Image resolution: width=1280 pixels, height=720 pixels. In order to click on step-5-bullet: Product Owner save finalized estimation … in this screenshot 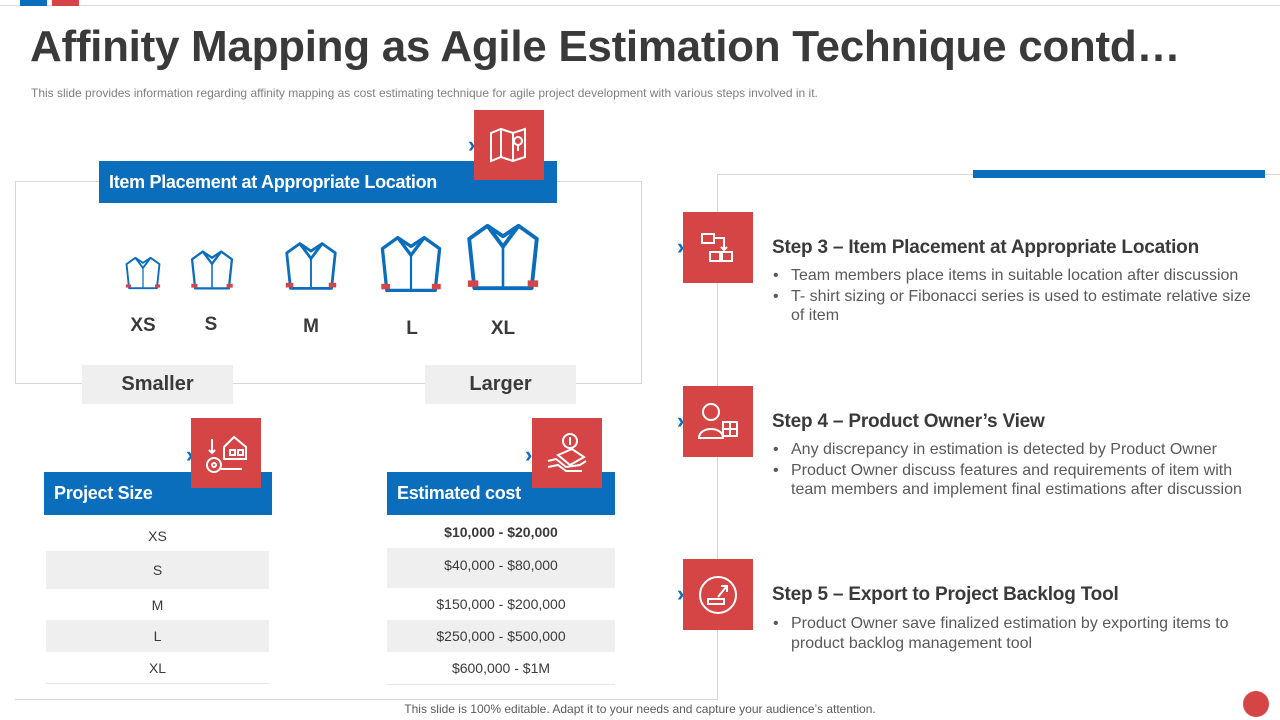, I will do `click(1012, 633)`.